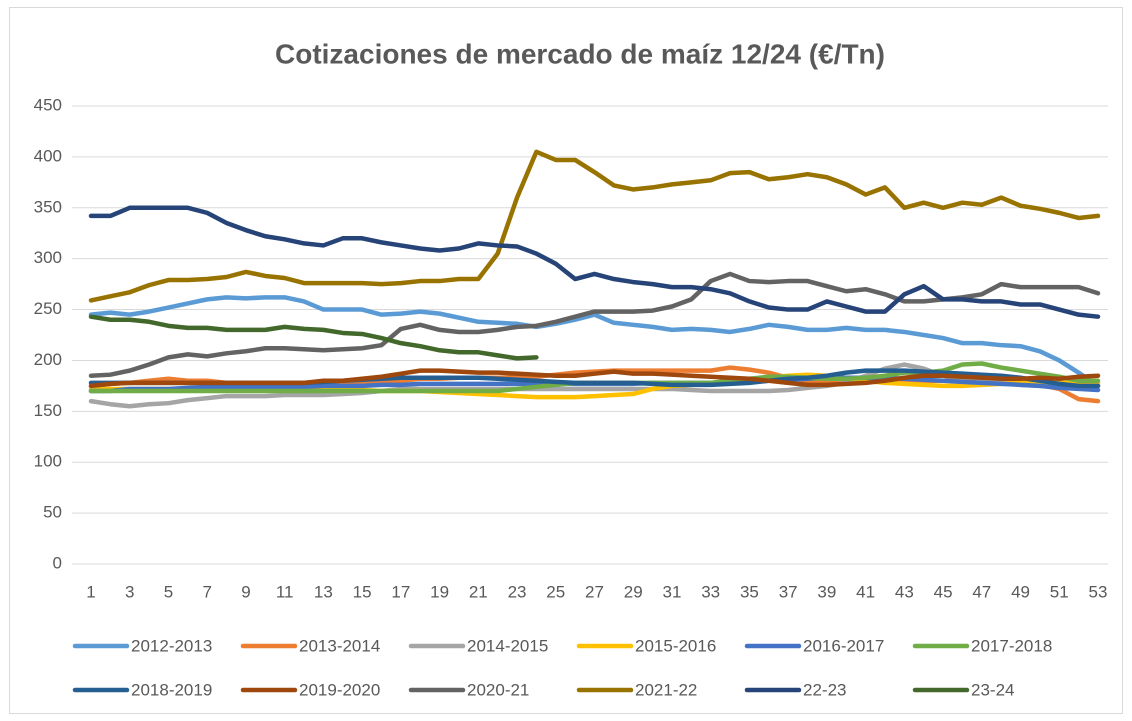 This screenshot has width=1132, height=721. Describe the element at coordinates (129, 591) in the screenshot. I see `x-tick-label: 3` at that location.